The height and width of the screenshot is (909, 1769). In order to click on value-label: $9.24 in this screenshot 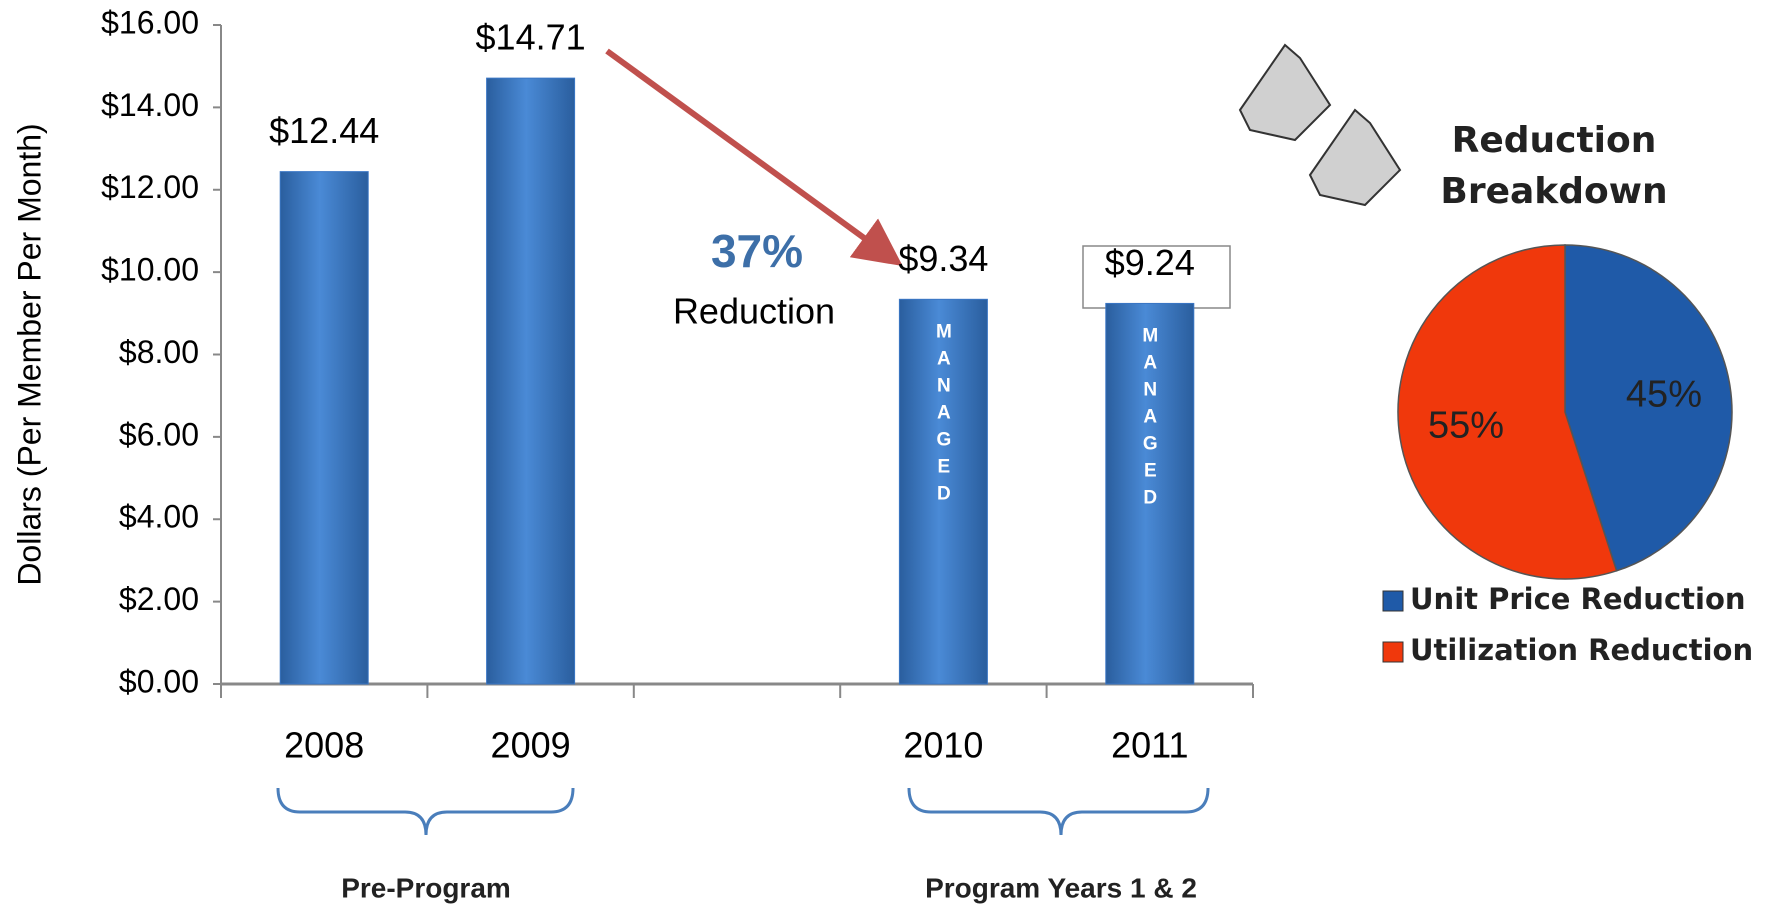, I will do `click(1150, 262)`.